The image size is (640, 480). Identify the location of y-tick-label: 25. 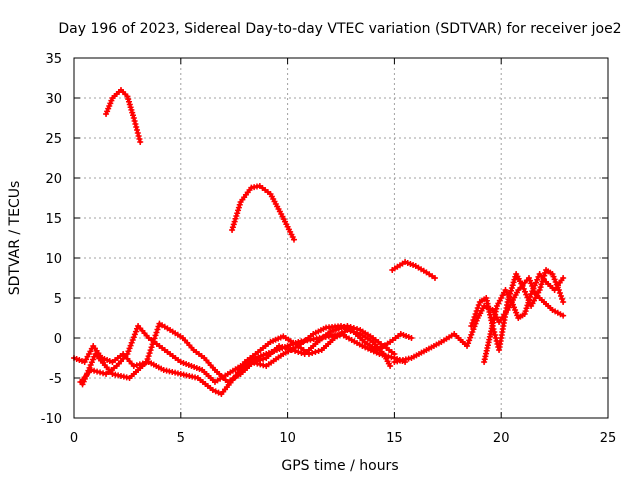
(53, 139).